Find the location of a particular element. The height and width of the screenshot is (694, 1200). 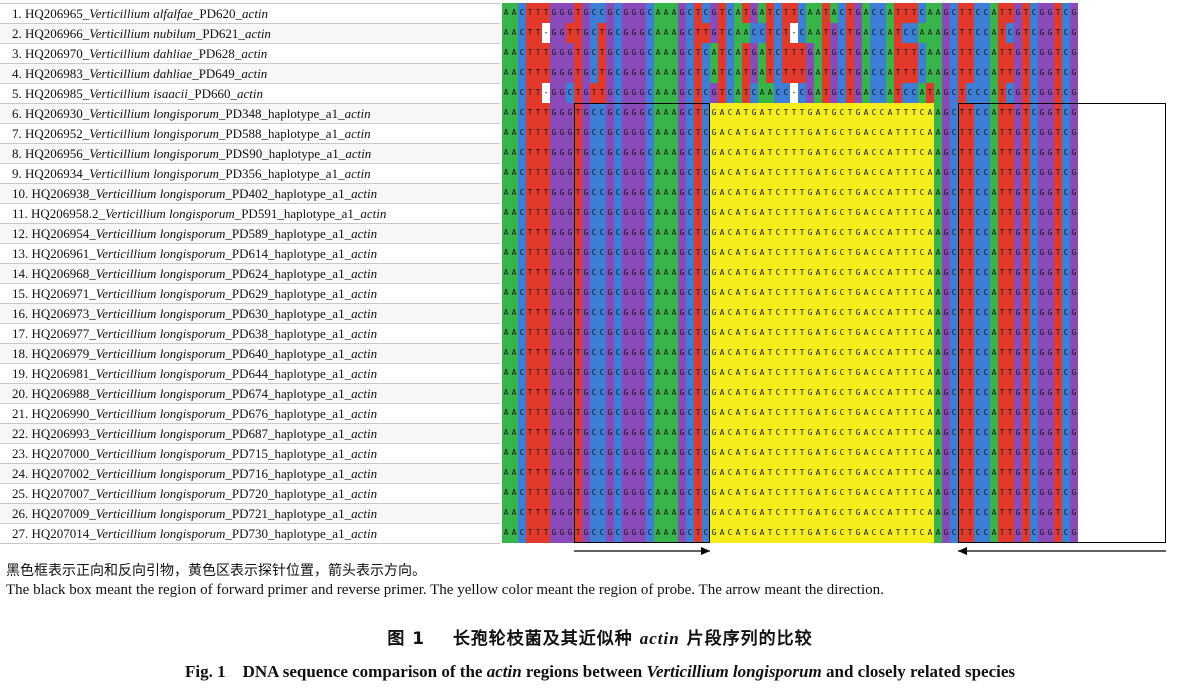

gene-name: actin is located at coordinates (364, 373).